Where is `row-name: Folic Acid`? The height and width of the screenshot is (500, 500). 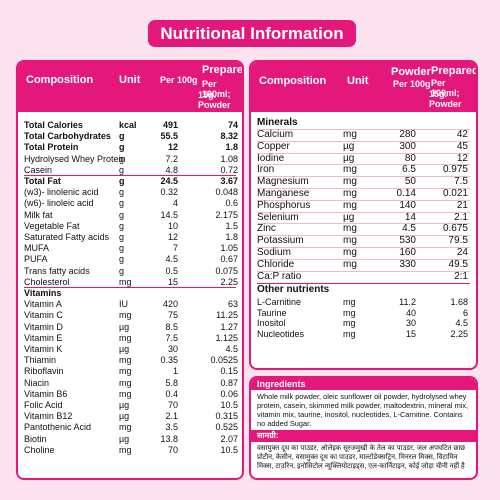
row-name: Folic Acid is located at coordinates (43, 405).